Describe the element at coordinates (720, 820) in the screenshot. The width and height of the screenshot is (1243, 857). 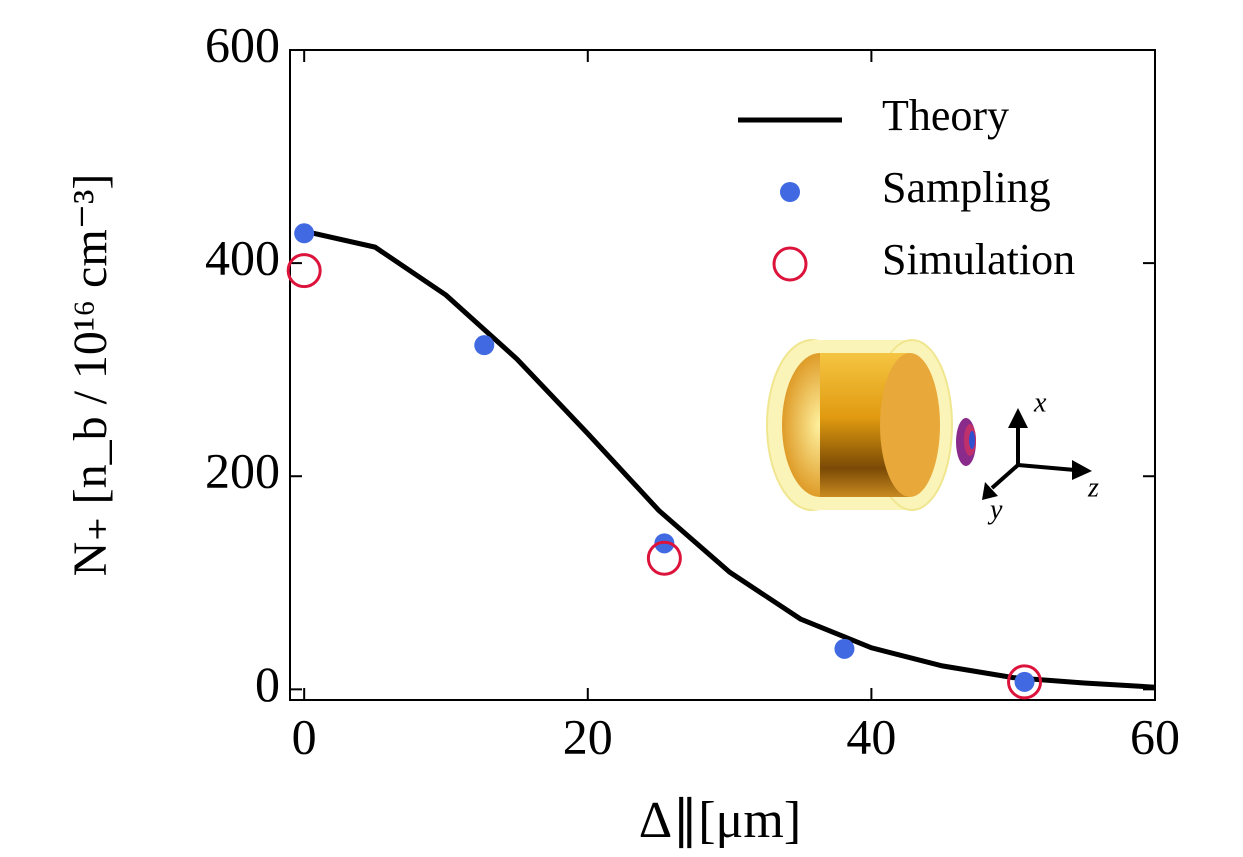
I see `x-axis-label: Δ∥[μm]` at that location.